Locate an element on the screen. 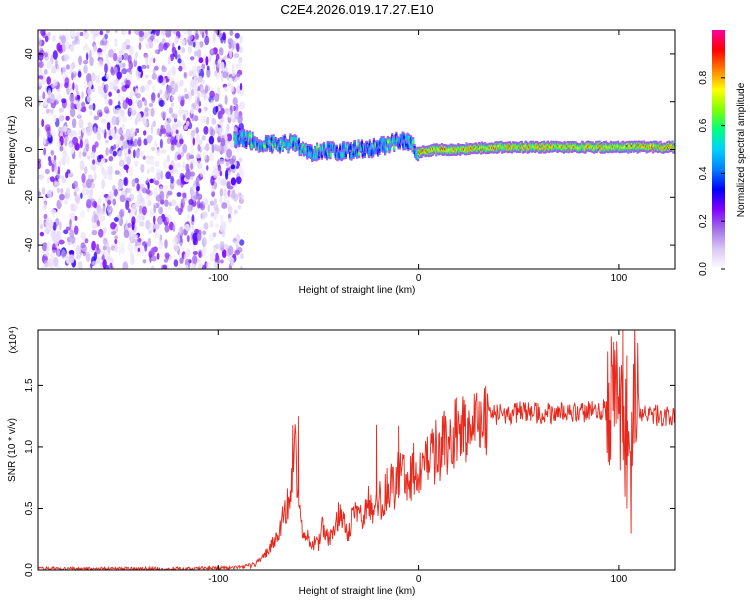  noise-scatter is located at coordinates (141, 149).